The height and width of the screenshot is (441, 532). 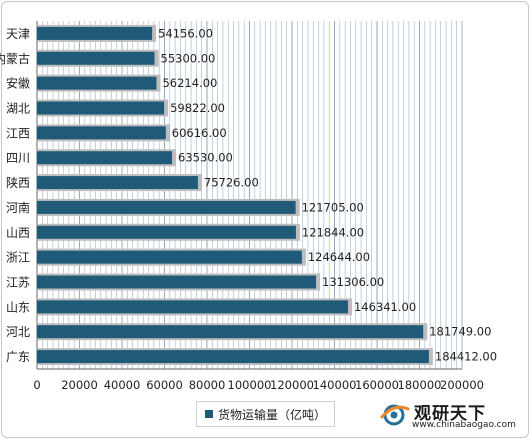 I want to click on x-tick-label: 60000, so click(x=164, y=385).